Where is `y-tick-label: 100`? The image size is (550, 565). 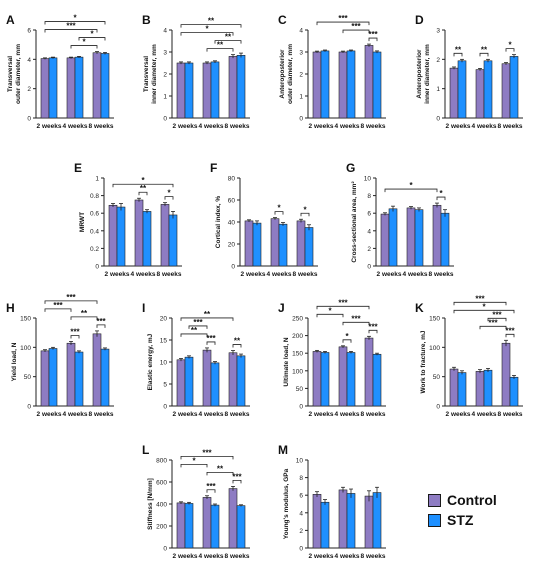 y-tick-label: 100 is located at coordinates (434, 348).